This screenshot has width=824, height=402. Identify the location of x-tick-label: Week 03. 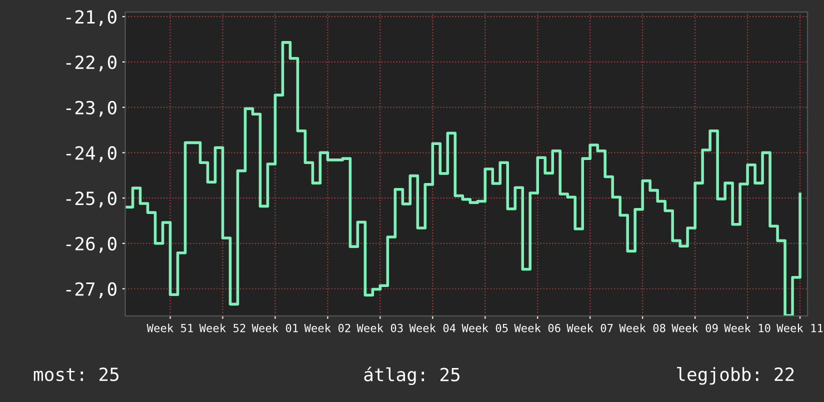
(379, 328).